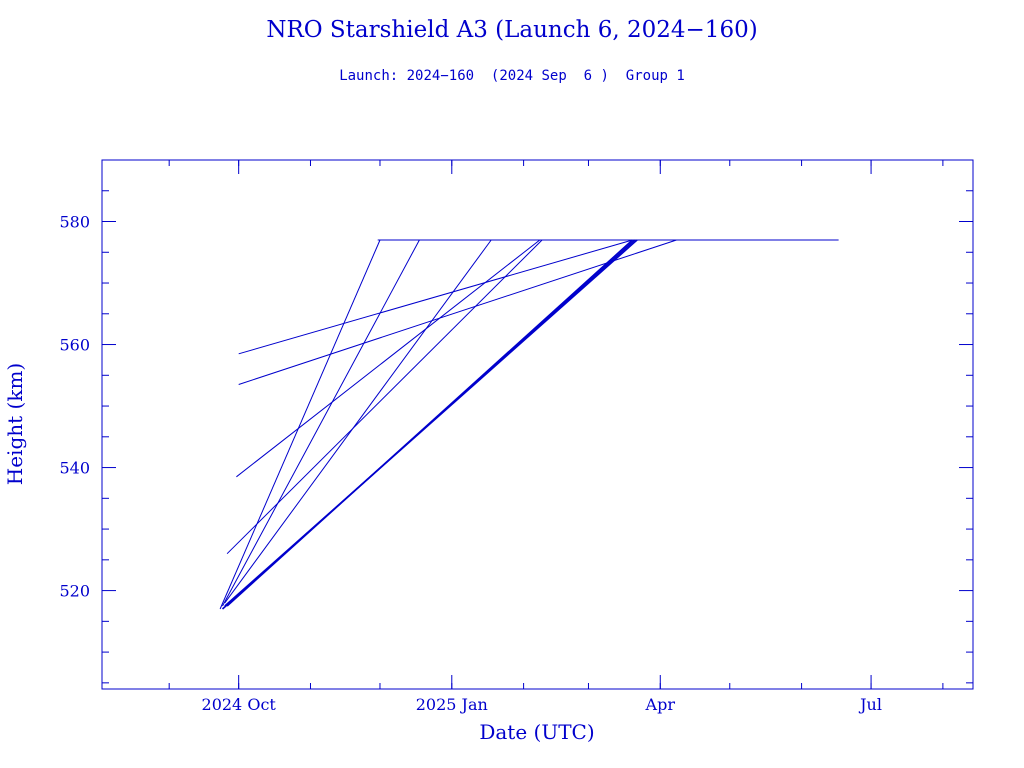 This screenshot has width=1024, height=768. Describe the element at coordinates (512, 76) in the screenshot. I see `chart-subtitle: Launch: 2024−160 (2024 Sep 6 ) Group 1` at that location.